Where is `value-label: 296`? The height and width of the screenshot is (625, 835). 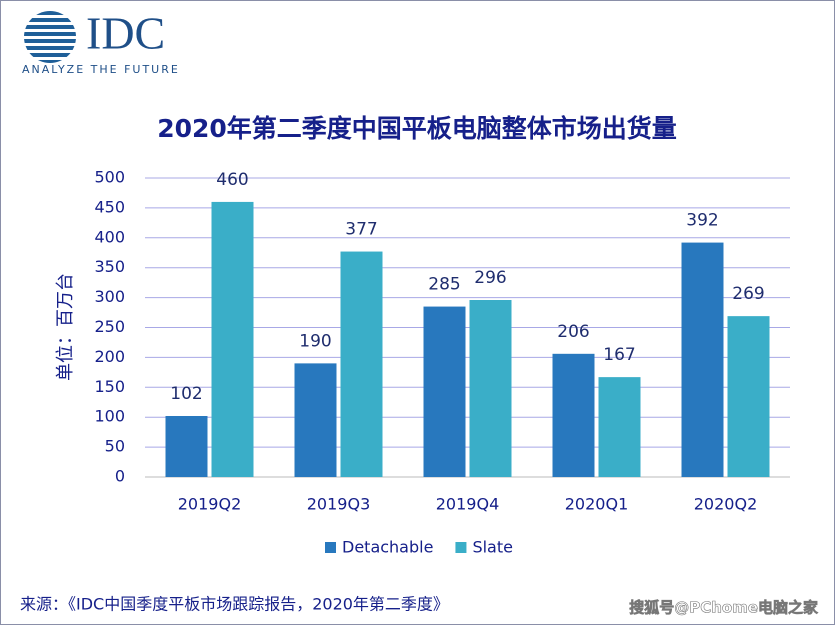 value-label: 296 is located at coordinates (490, 278).